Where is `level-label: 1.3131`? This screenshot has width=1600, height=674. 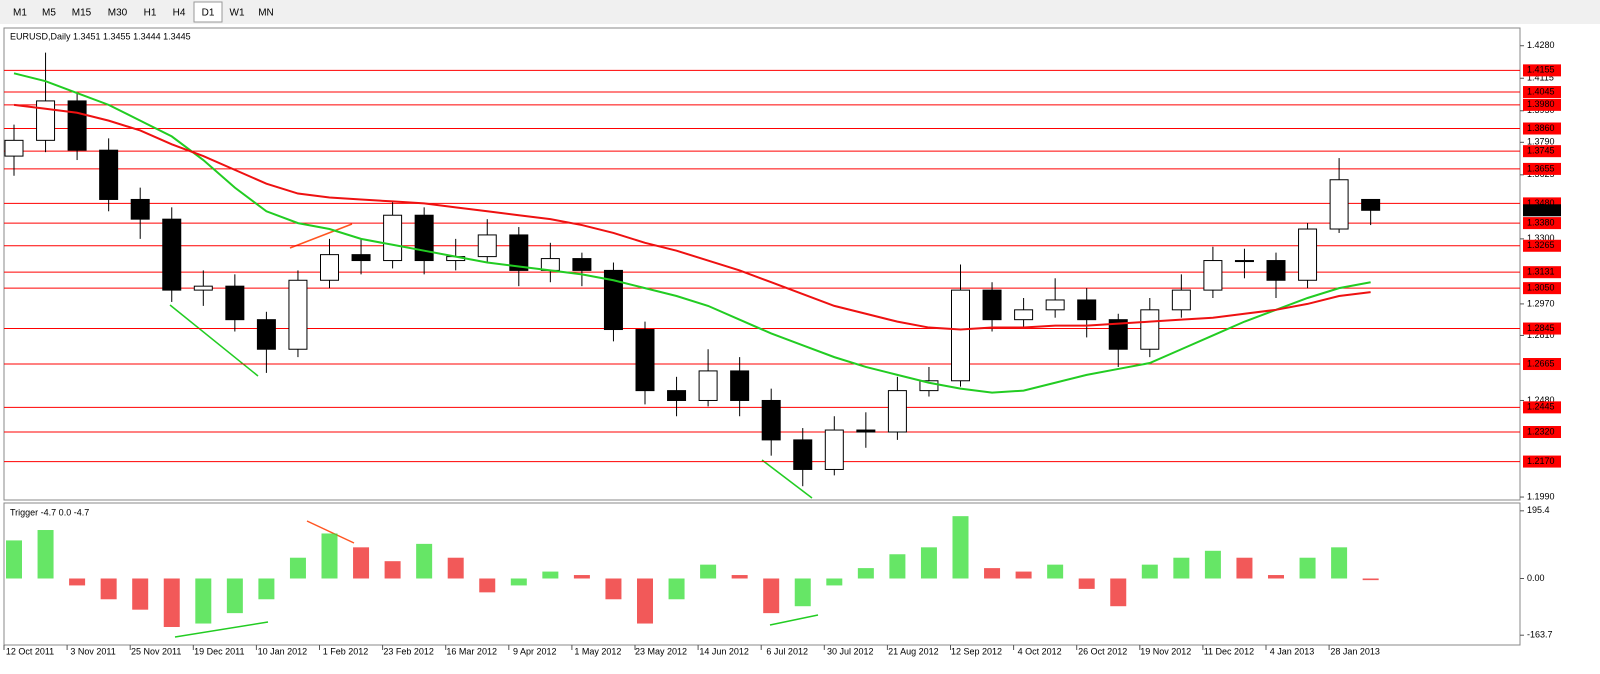
level-label: 1.3131 is located at coordinates (1541, 272).